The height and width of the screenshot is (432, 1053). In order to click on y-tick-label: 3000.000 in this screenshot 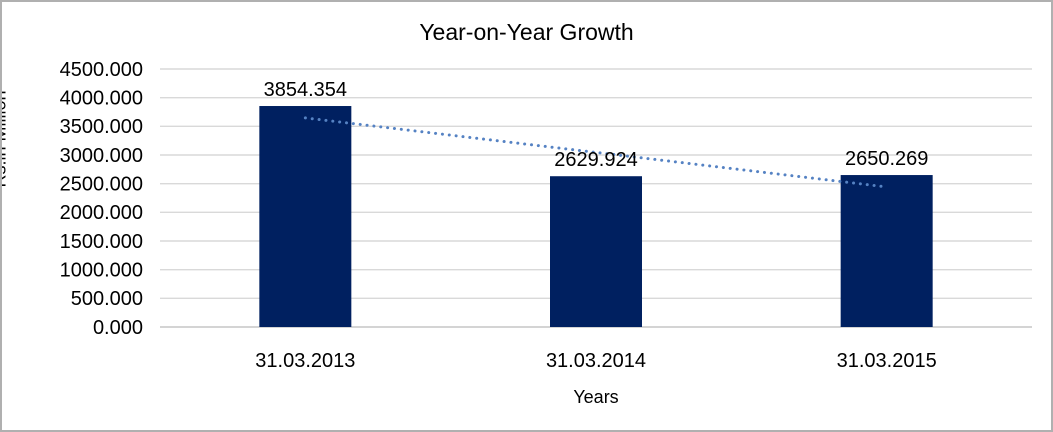, I will do `click(101, 156)`.